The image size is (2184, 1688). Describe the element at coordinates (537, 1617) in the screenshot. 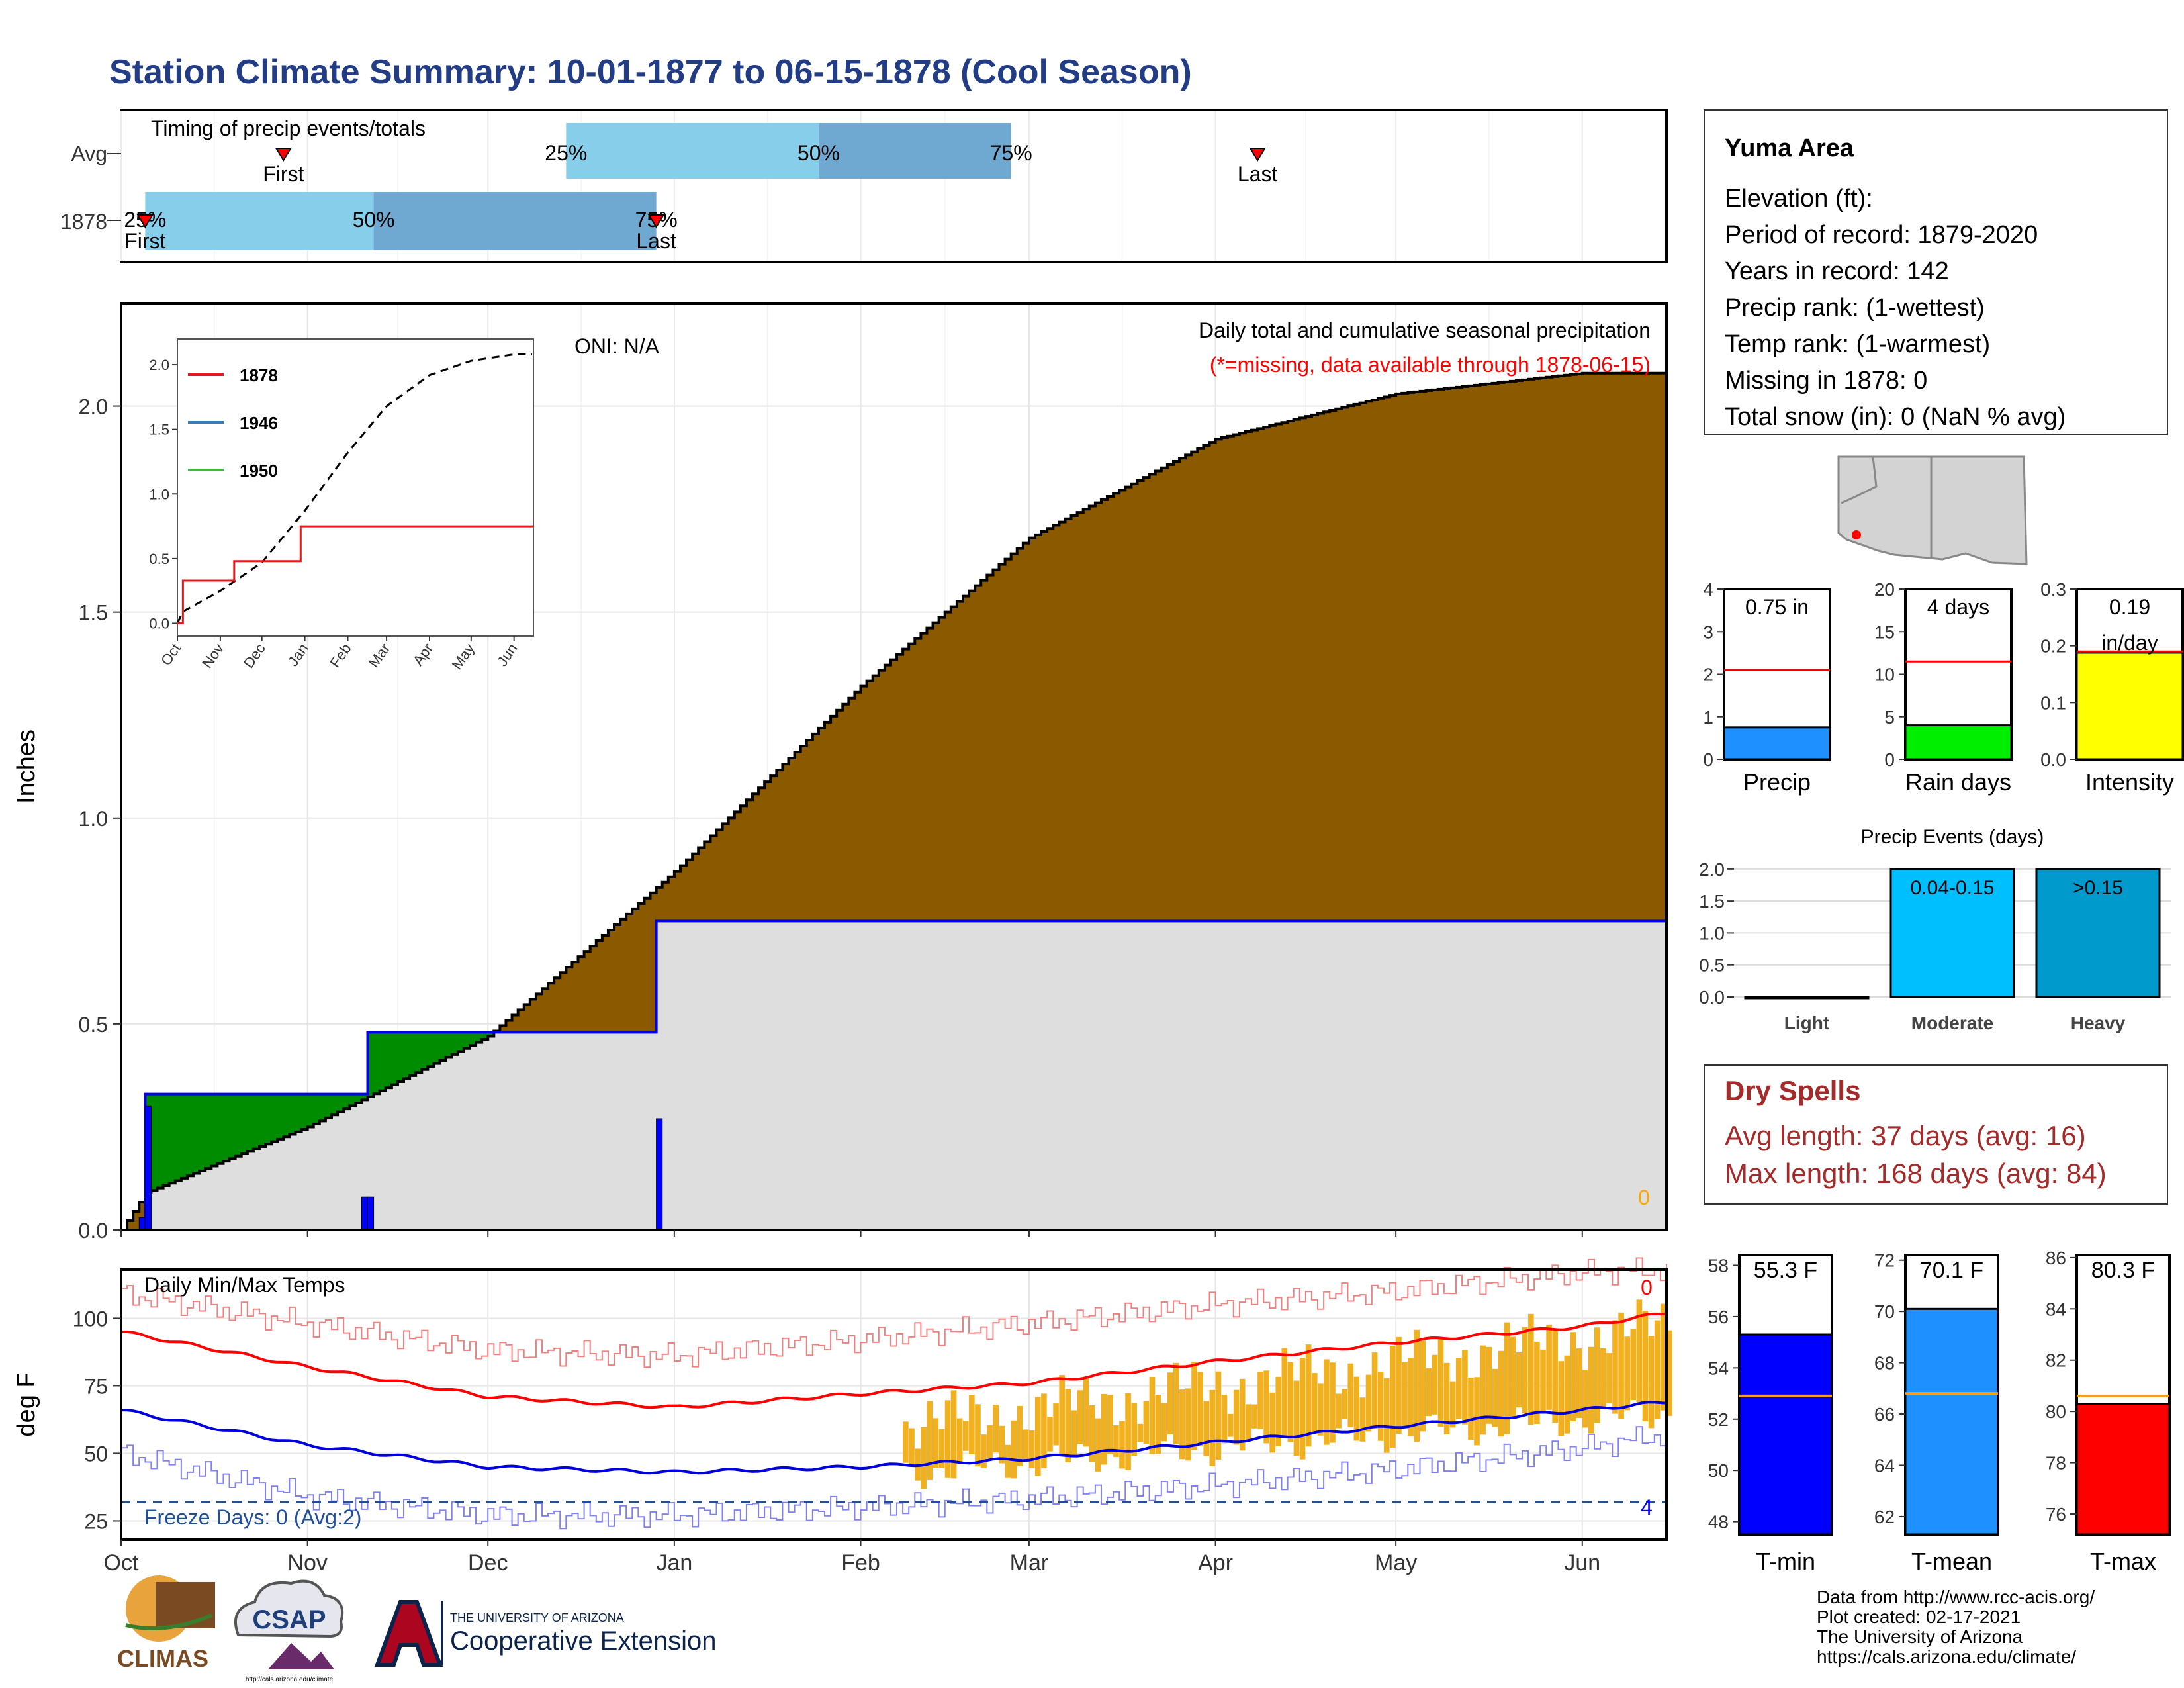

I see `ua-logo-line1: THE UNIVERSITY OF ARIZONA` at that location.